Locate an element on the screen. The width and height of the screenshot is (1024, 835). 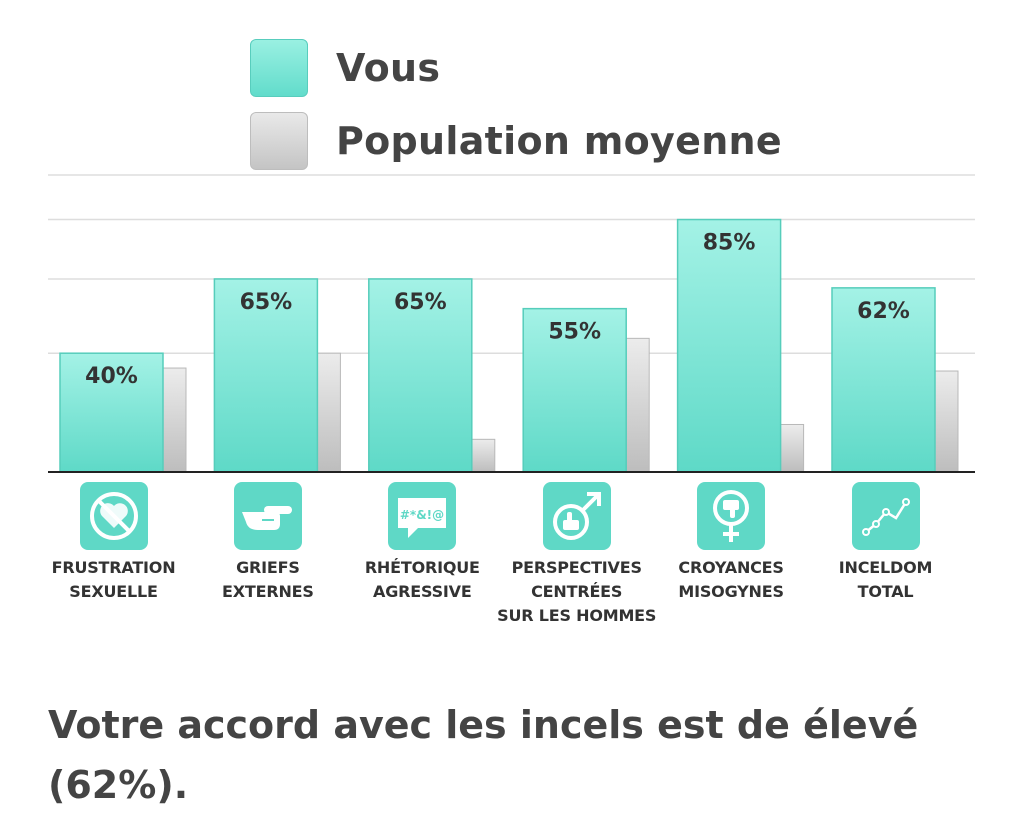
category-label: INCELDOM TOTAL is located at coordinates (886, 580).